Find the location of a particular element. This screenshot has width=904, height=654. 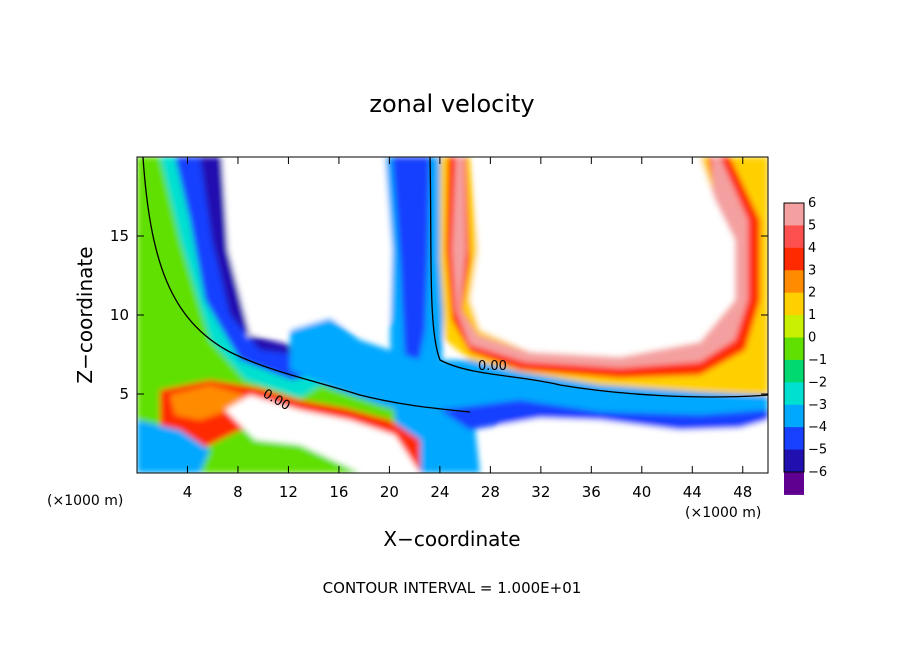

x-tick-label: 28 is located at coordinates (490, 492).